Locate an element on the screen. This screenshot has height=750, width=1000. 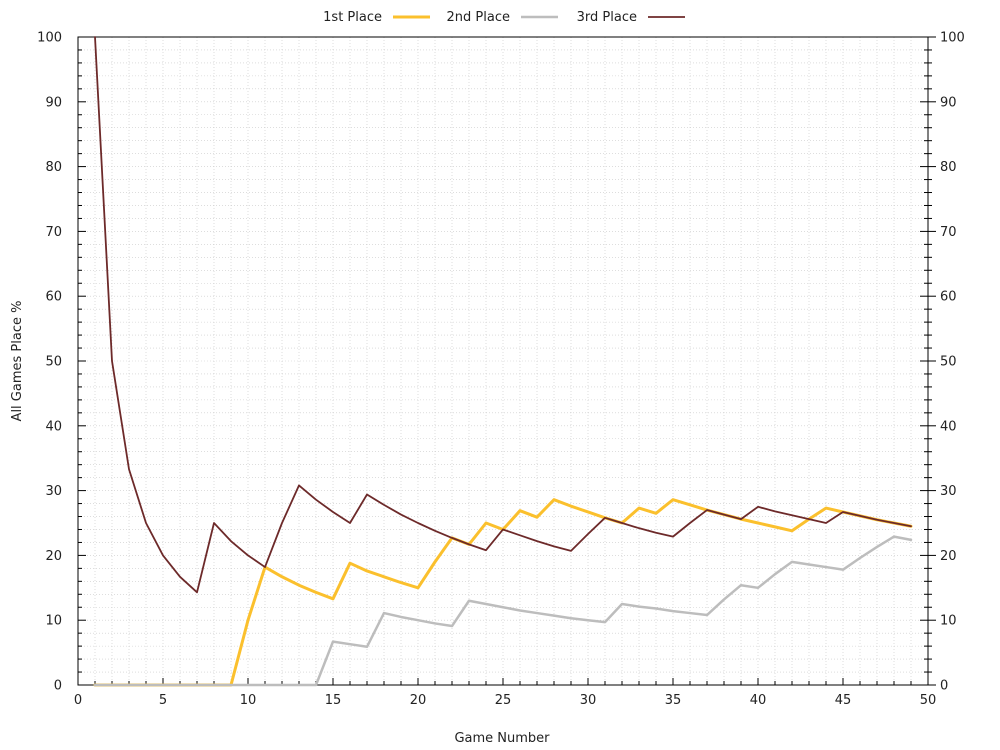
legend-label-3: 3rd Place is located at coordinates (607, 17).